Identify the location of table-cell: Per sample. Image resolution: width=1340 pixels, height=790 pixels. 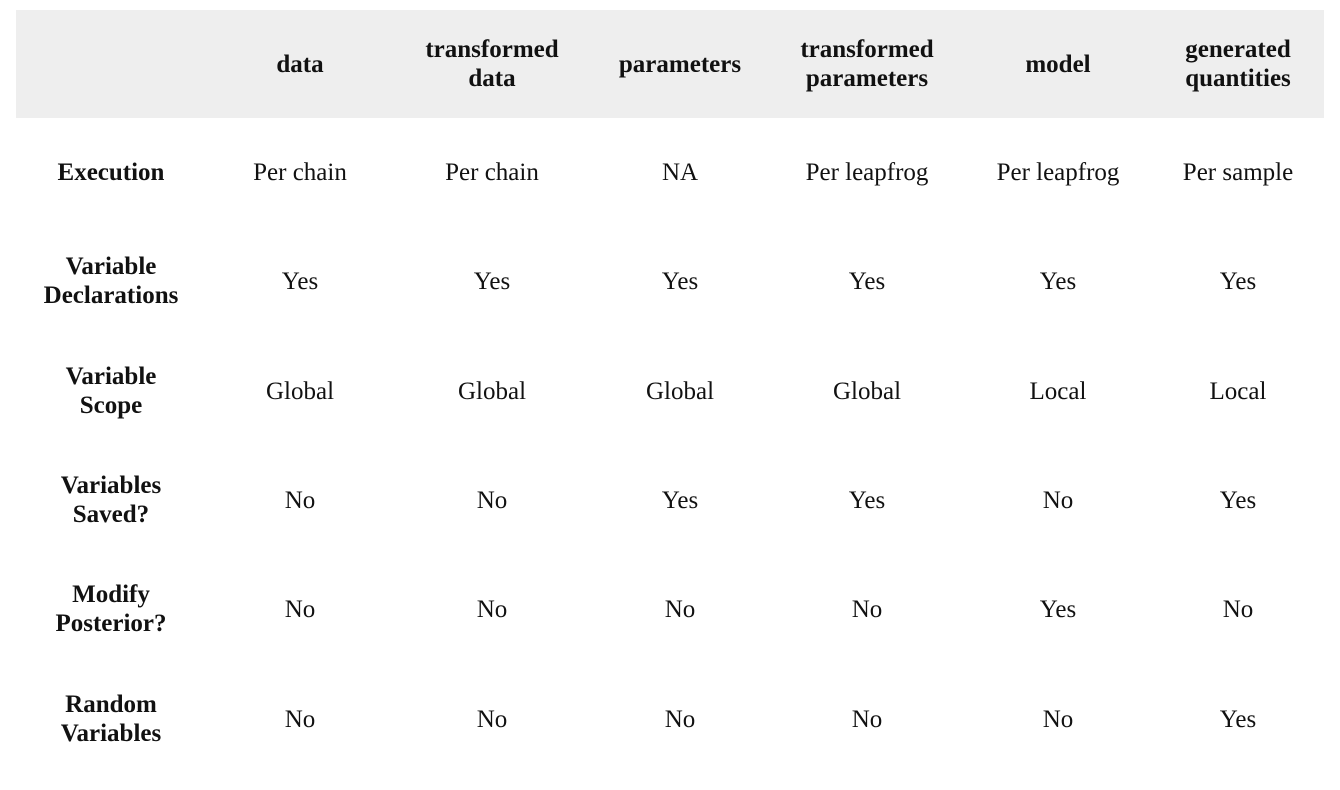
(1238, 172).